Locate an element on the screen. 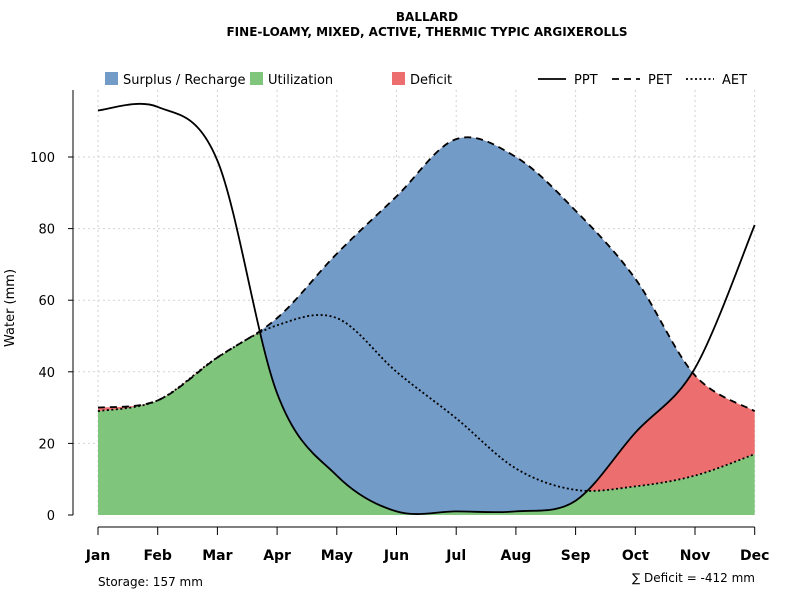  deficit-annotation: ∑ Deficit = -412 mm is located at coordinates (693, 578).